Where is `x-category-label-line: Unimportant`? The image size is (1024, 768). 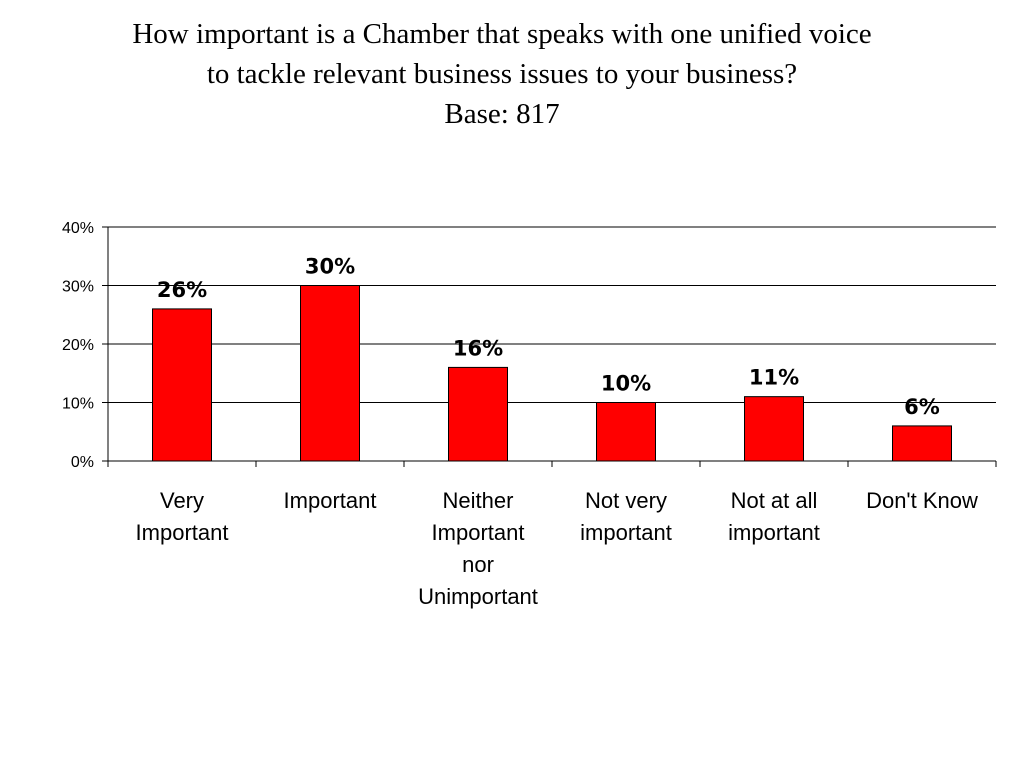 x-category-label-line: Unimportant is located at coordinates (478, 596).